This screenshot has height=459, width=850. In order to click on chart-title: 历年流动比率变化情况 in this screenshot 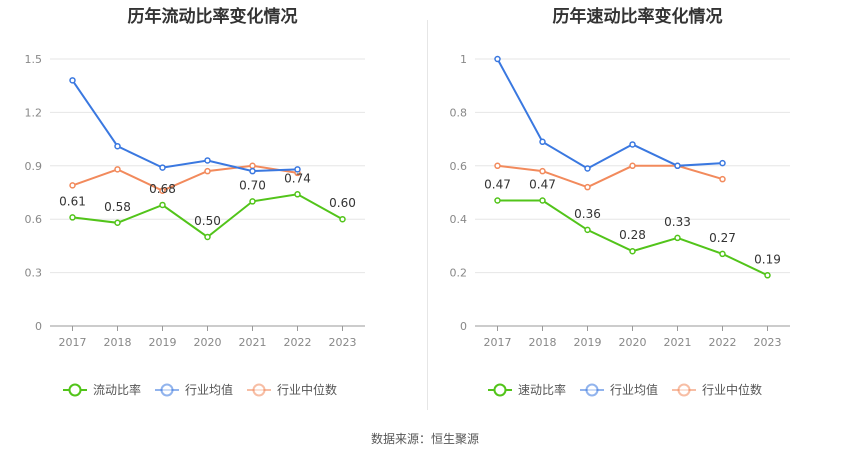, I will do `click(212, 17)`.